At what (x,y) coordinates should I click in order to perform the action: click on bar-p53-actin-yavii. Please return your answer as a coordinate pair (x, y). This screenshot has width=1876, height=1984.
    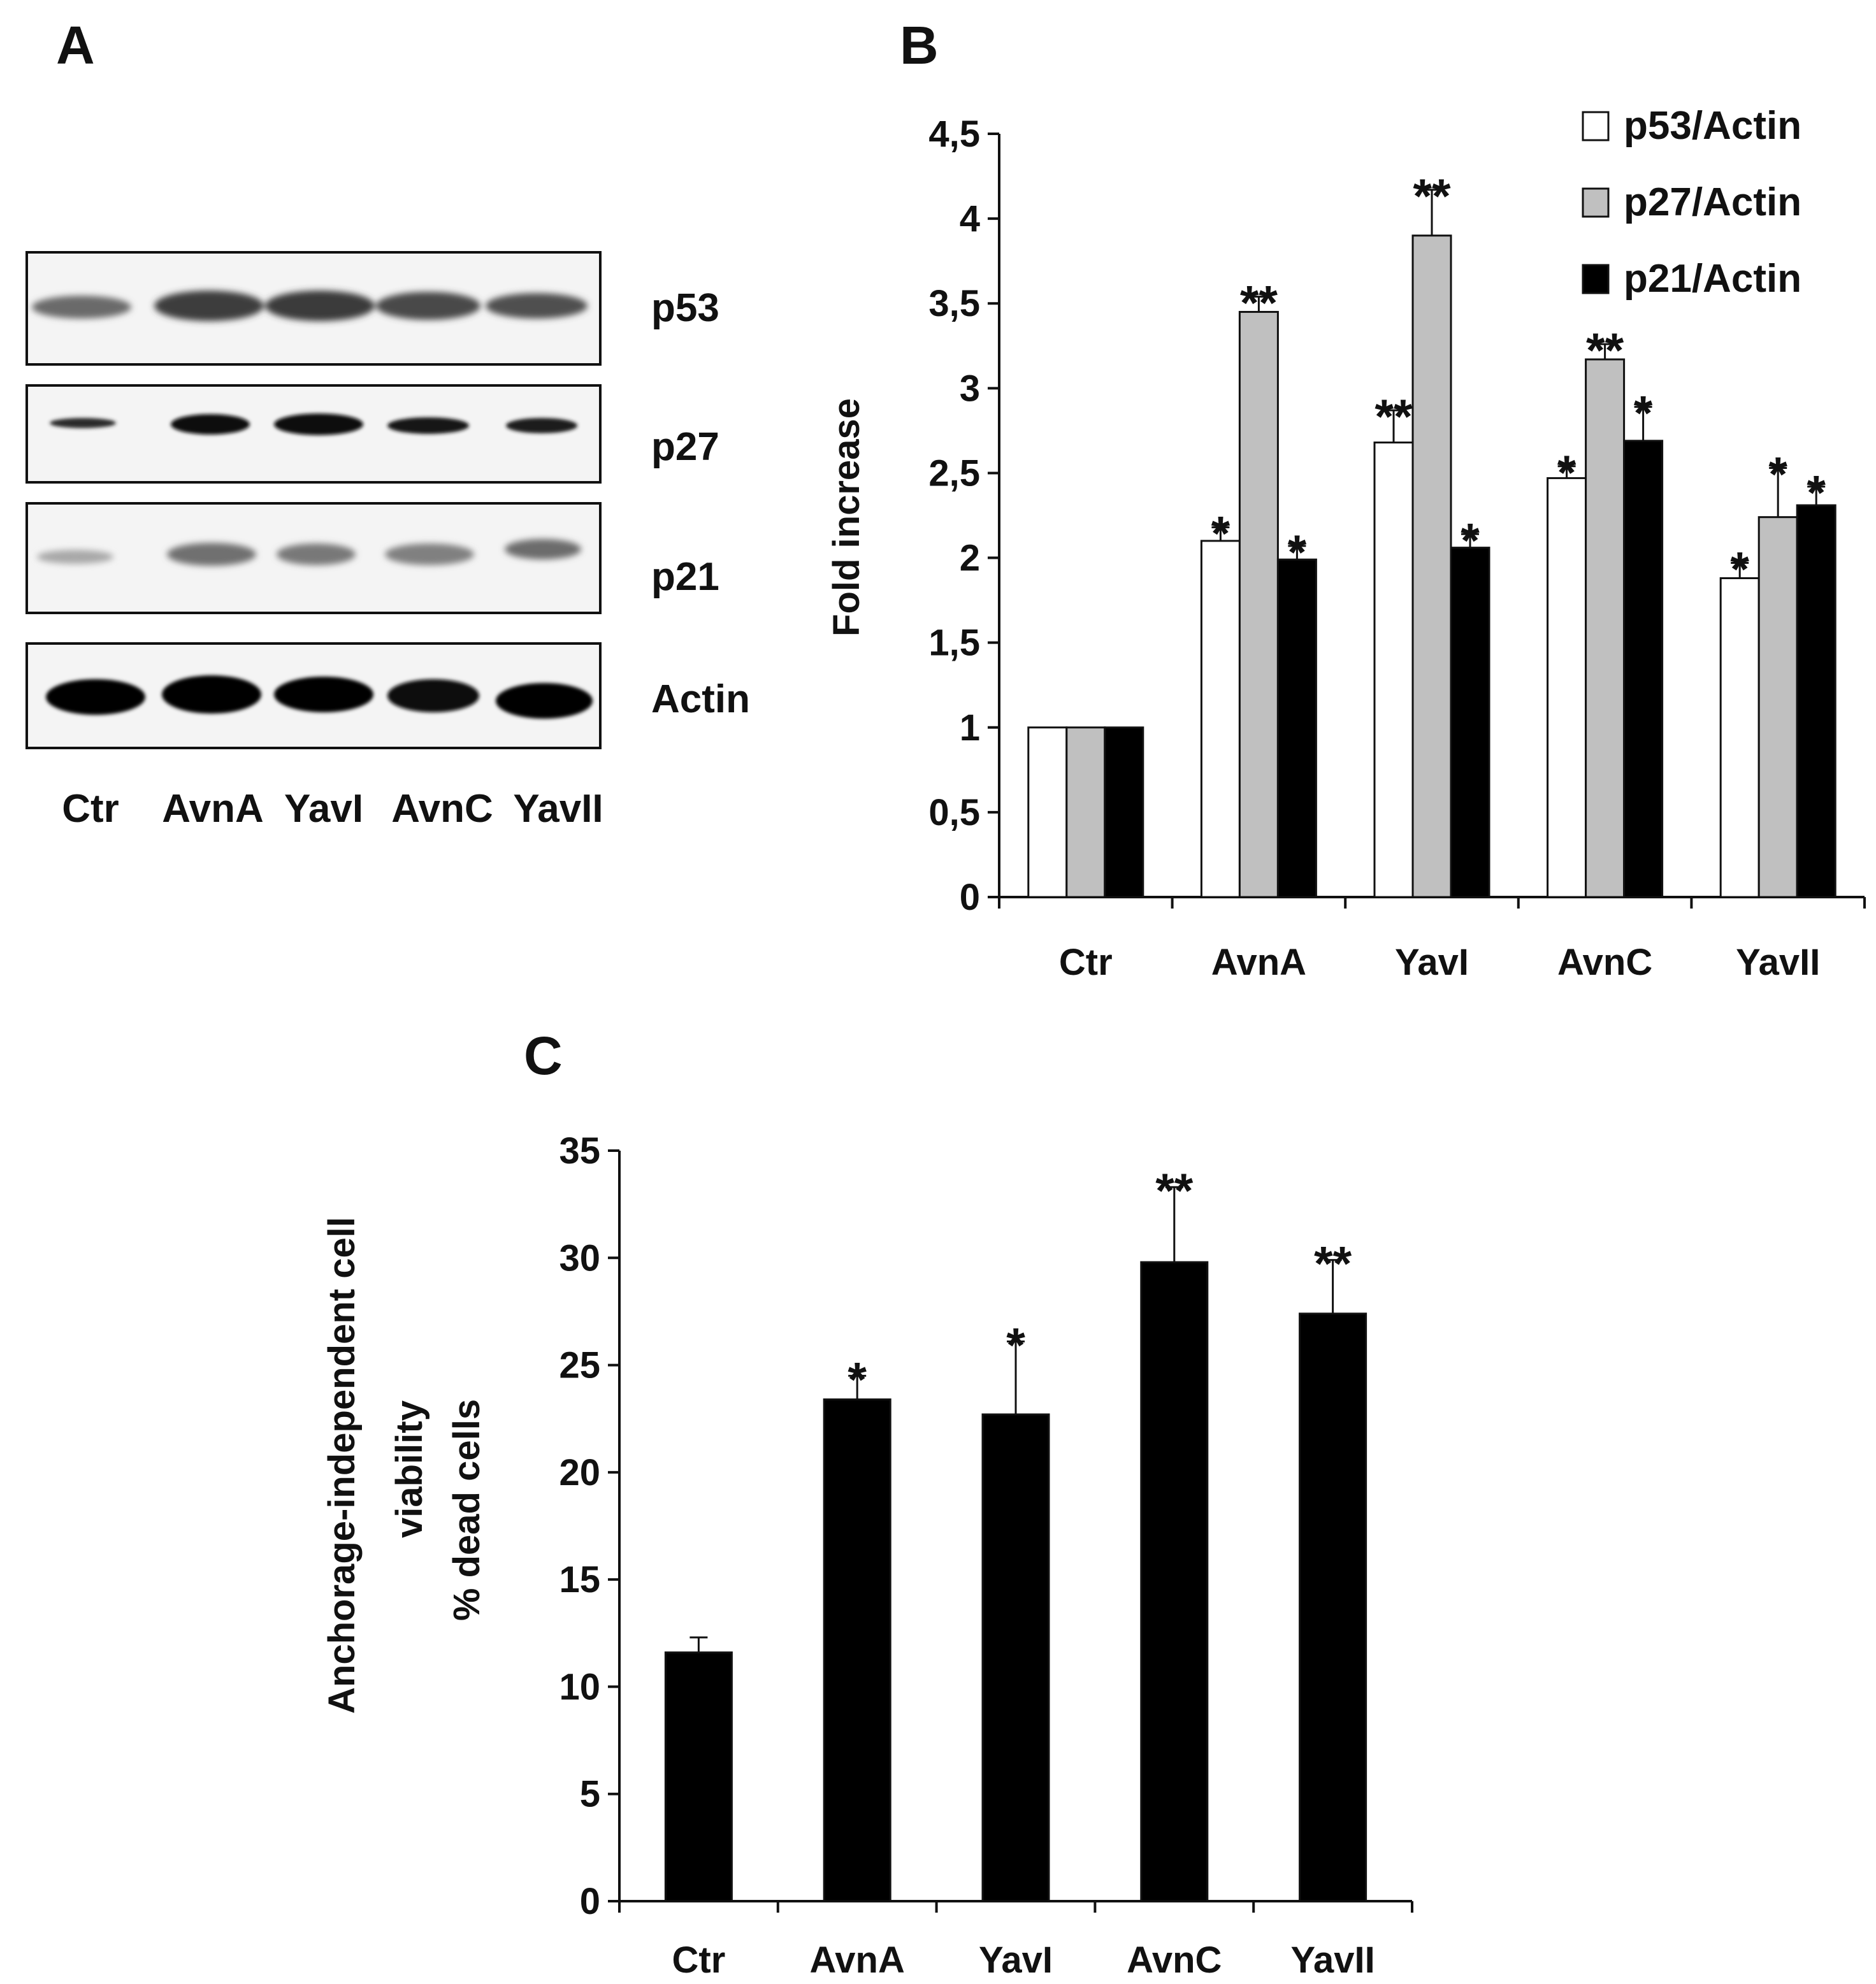
    Looking at the image, I should click on (1739, 737).